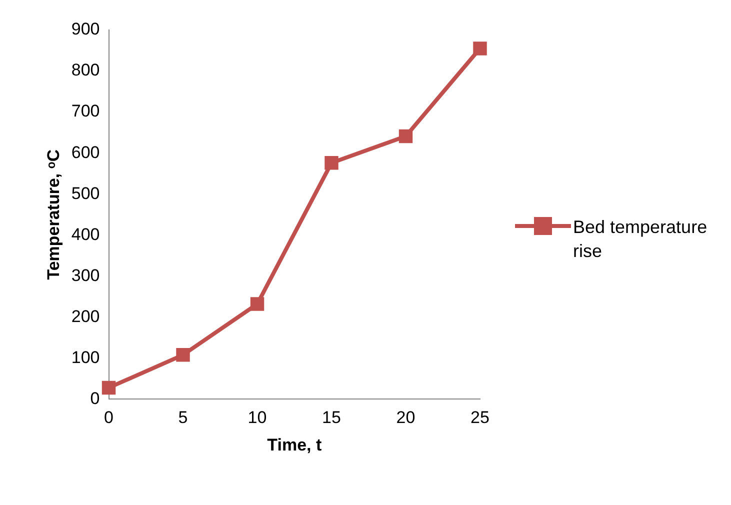 This screenshot has width=731, height=505. I want to click on y-tick-label: 300, so click(85, 275).